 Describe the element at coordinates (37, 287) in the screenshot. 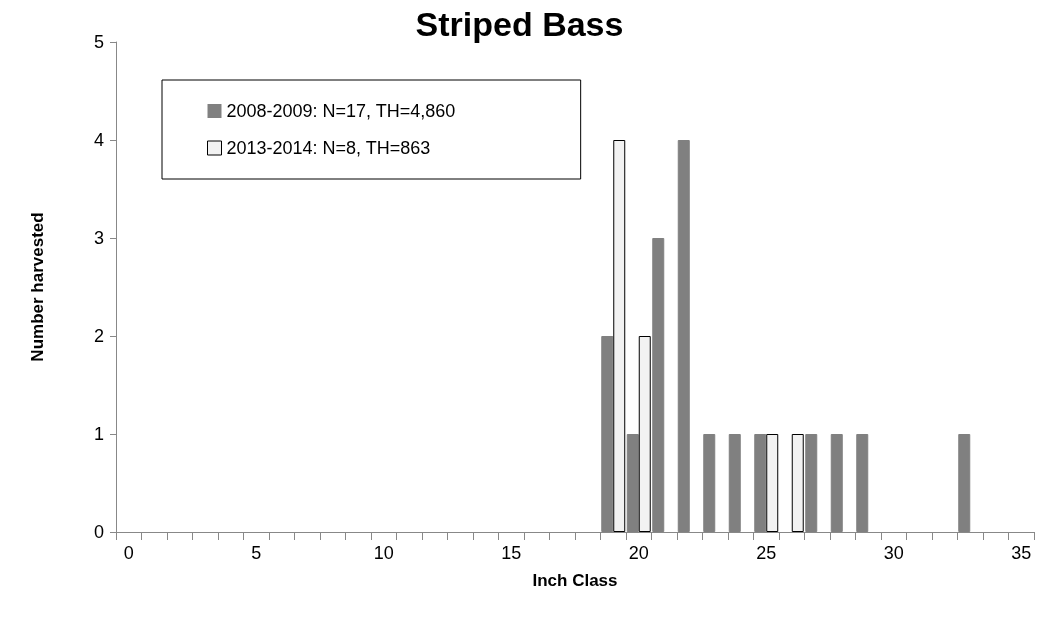

I see `y-axis-title: Number harvested` at that location.